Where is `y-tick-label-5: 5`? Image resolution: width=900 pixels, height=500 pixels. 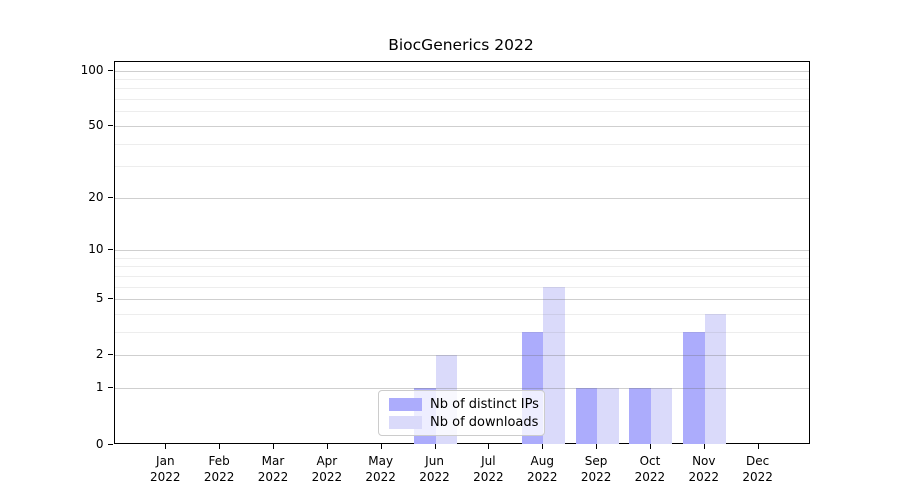 y-tick-label-5: 5 is located at coordinates (99, 298).